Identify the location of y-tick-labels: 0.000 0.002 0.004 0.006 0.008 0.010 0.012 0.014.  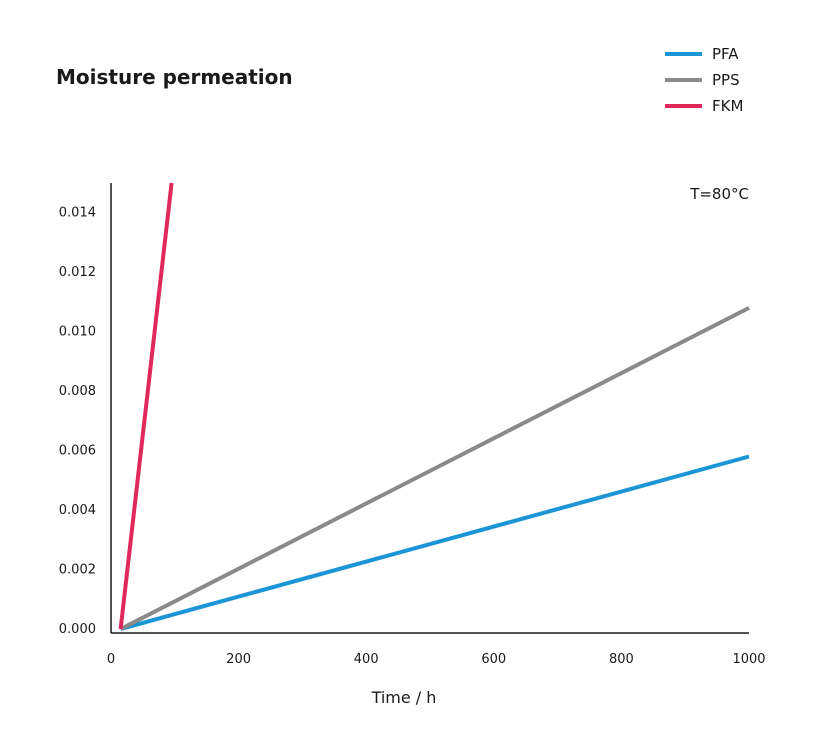
(77, 421).